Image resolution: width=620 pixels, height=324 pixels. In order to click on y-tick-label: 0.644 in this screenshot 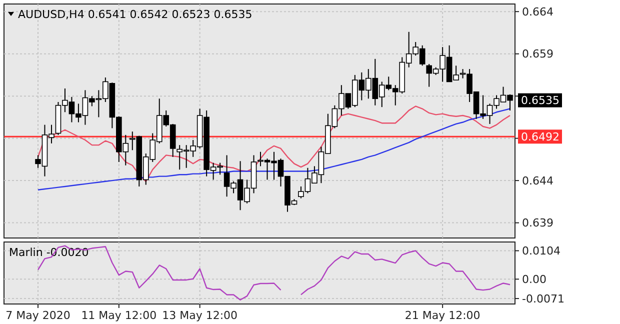, I will do `click(538, 181)`.